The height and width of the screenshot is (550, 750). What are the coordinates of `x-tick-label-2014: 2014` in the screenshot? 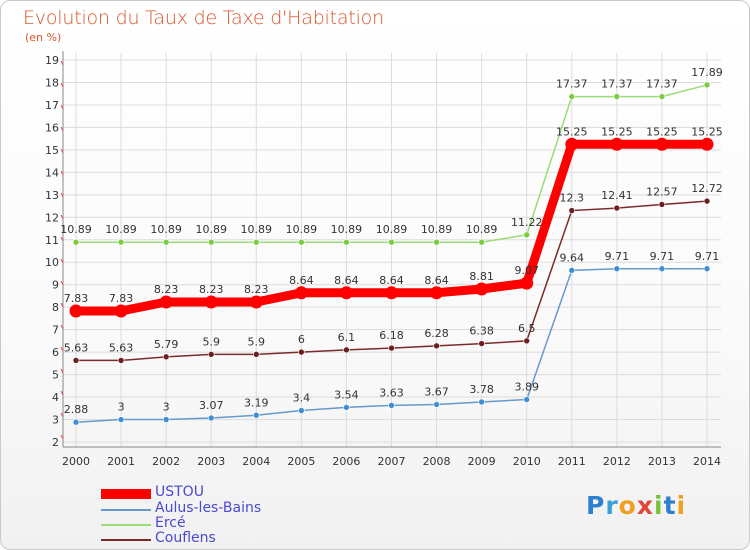 It's located at (707, 461).